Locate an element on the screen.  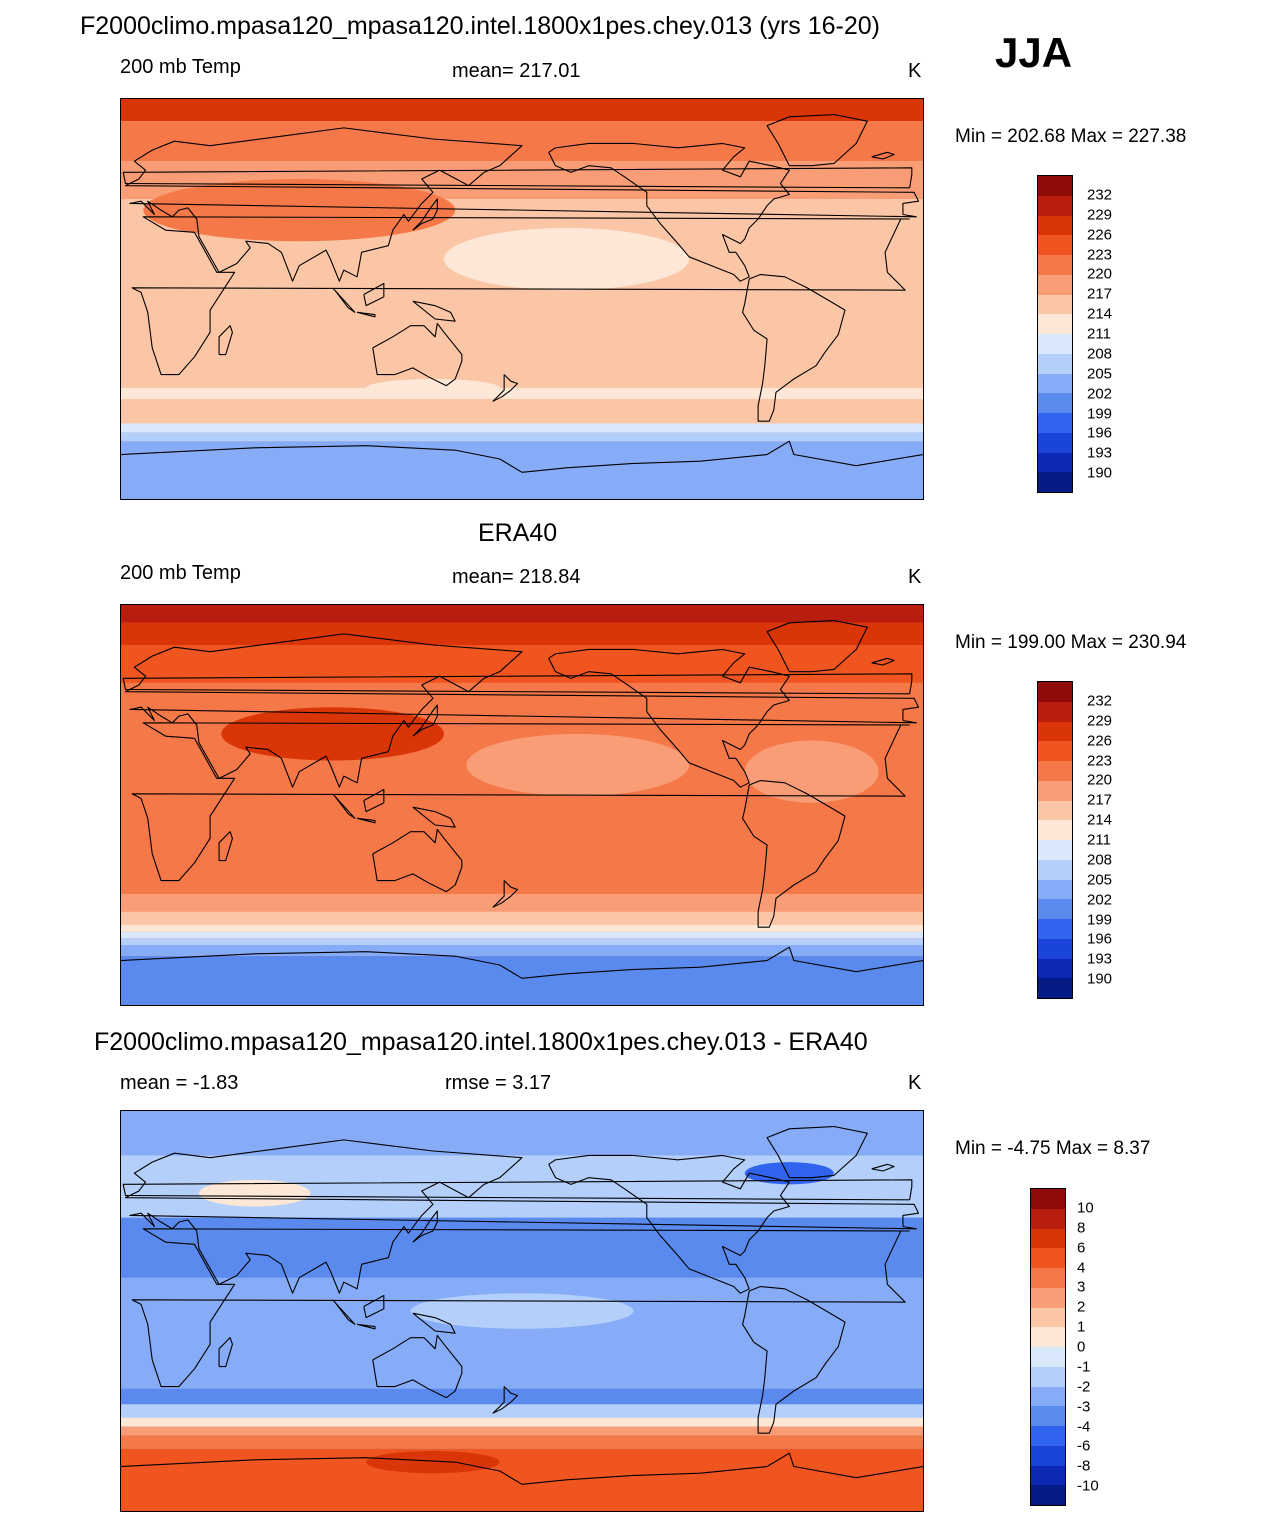
colorbar-label: 3 is located at coordinates (1081, 1287).